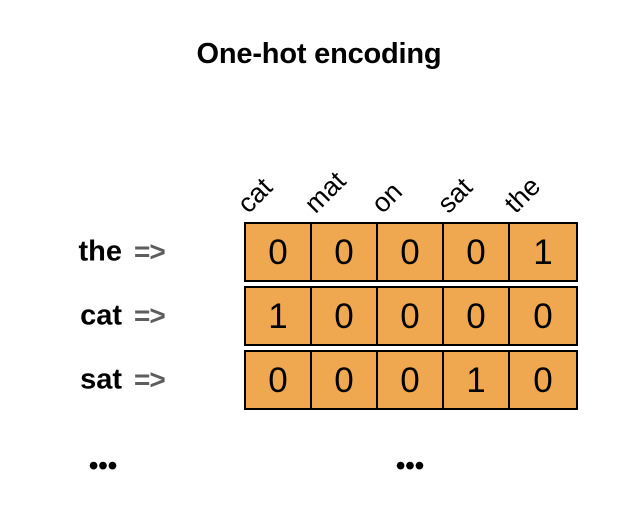 The height and width of the screenshot is (522, 638). Describe the element at coordinates (538, 170) in the screenshot. I see `column-header-the: the` at that location.